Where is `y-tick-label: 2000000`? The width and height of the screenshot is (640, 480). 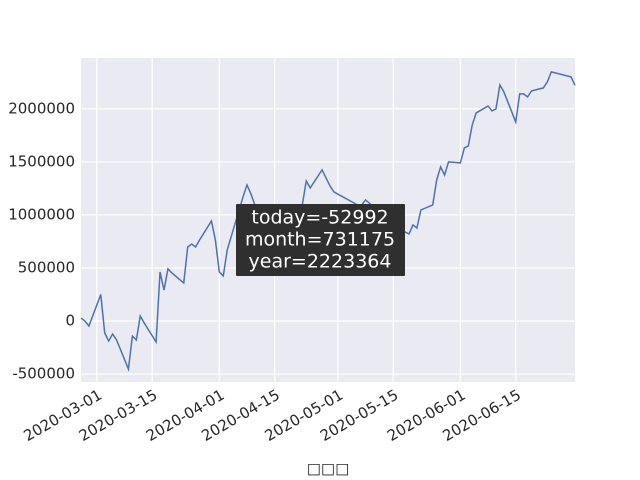 y-tick-label: 2000000 is located at coordinates (41, 108).